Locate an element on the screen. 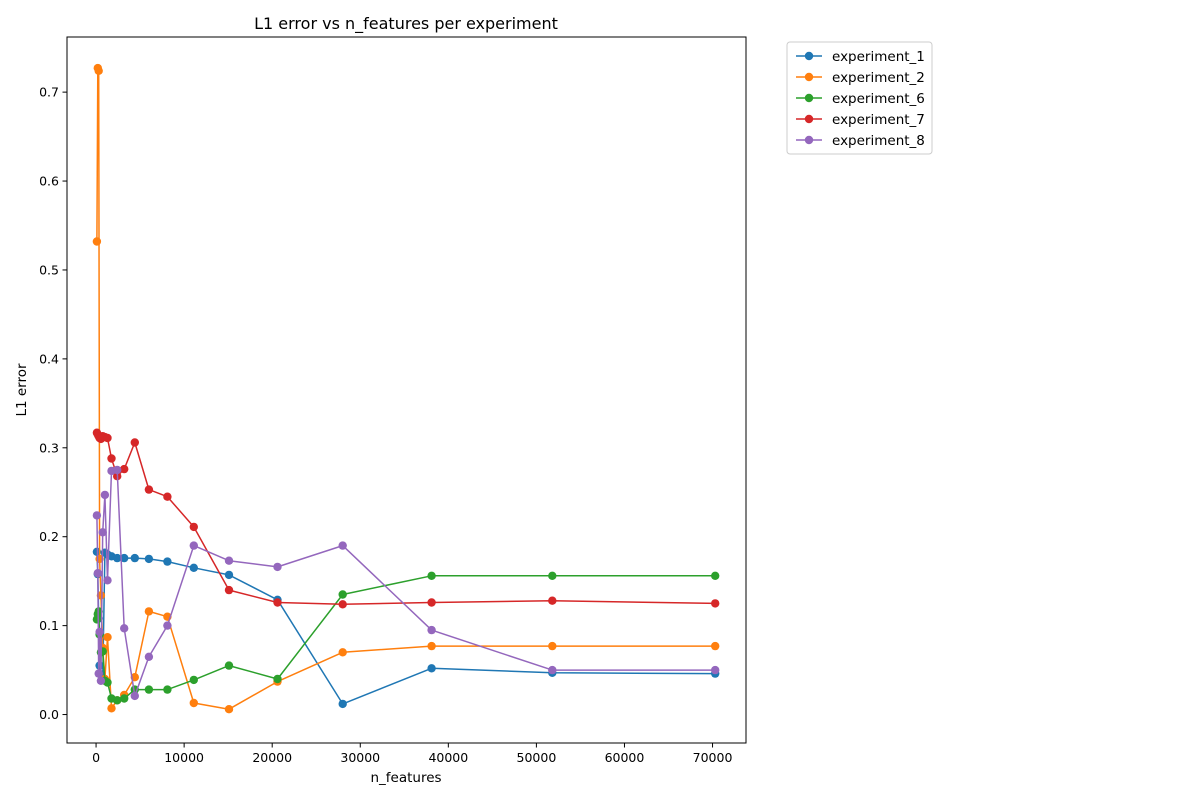 Image resolution: width=1200 pixels, height=800 pixels. y-tick-label: 0.3 is located at coordinates (49, 447).